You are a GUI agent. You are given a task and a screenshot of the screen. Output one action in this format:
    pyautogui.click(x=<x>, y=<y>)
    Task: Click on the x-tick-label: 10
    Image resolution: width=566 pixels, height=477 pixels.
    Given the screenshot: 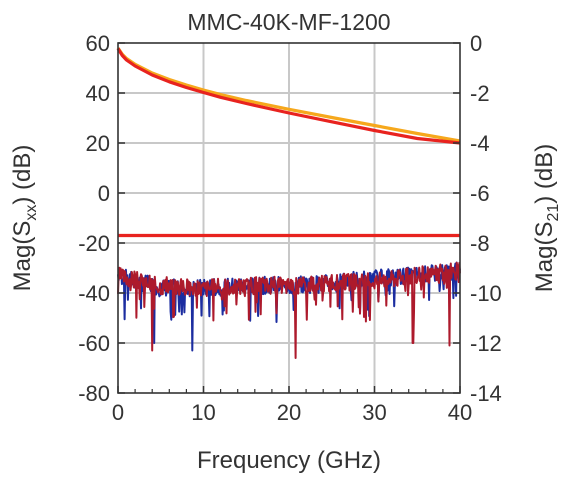 What is the action you would take?
    pyautogui.click(x=203, y=412)
    